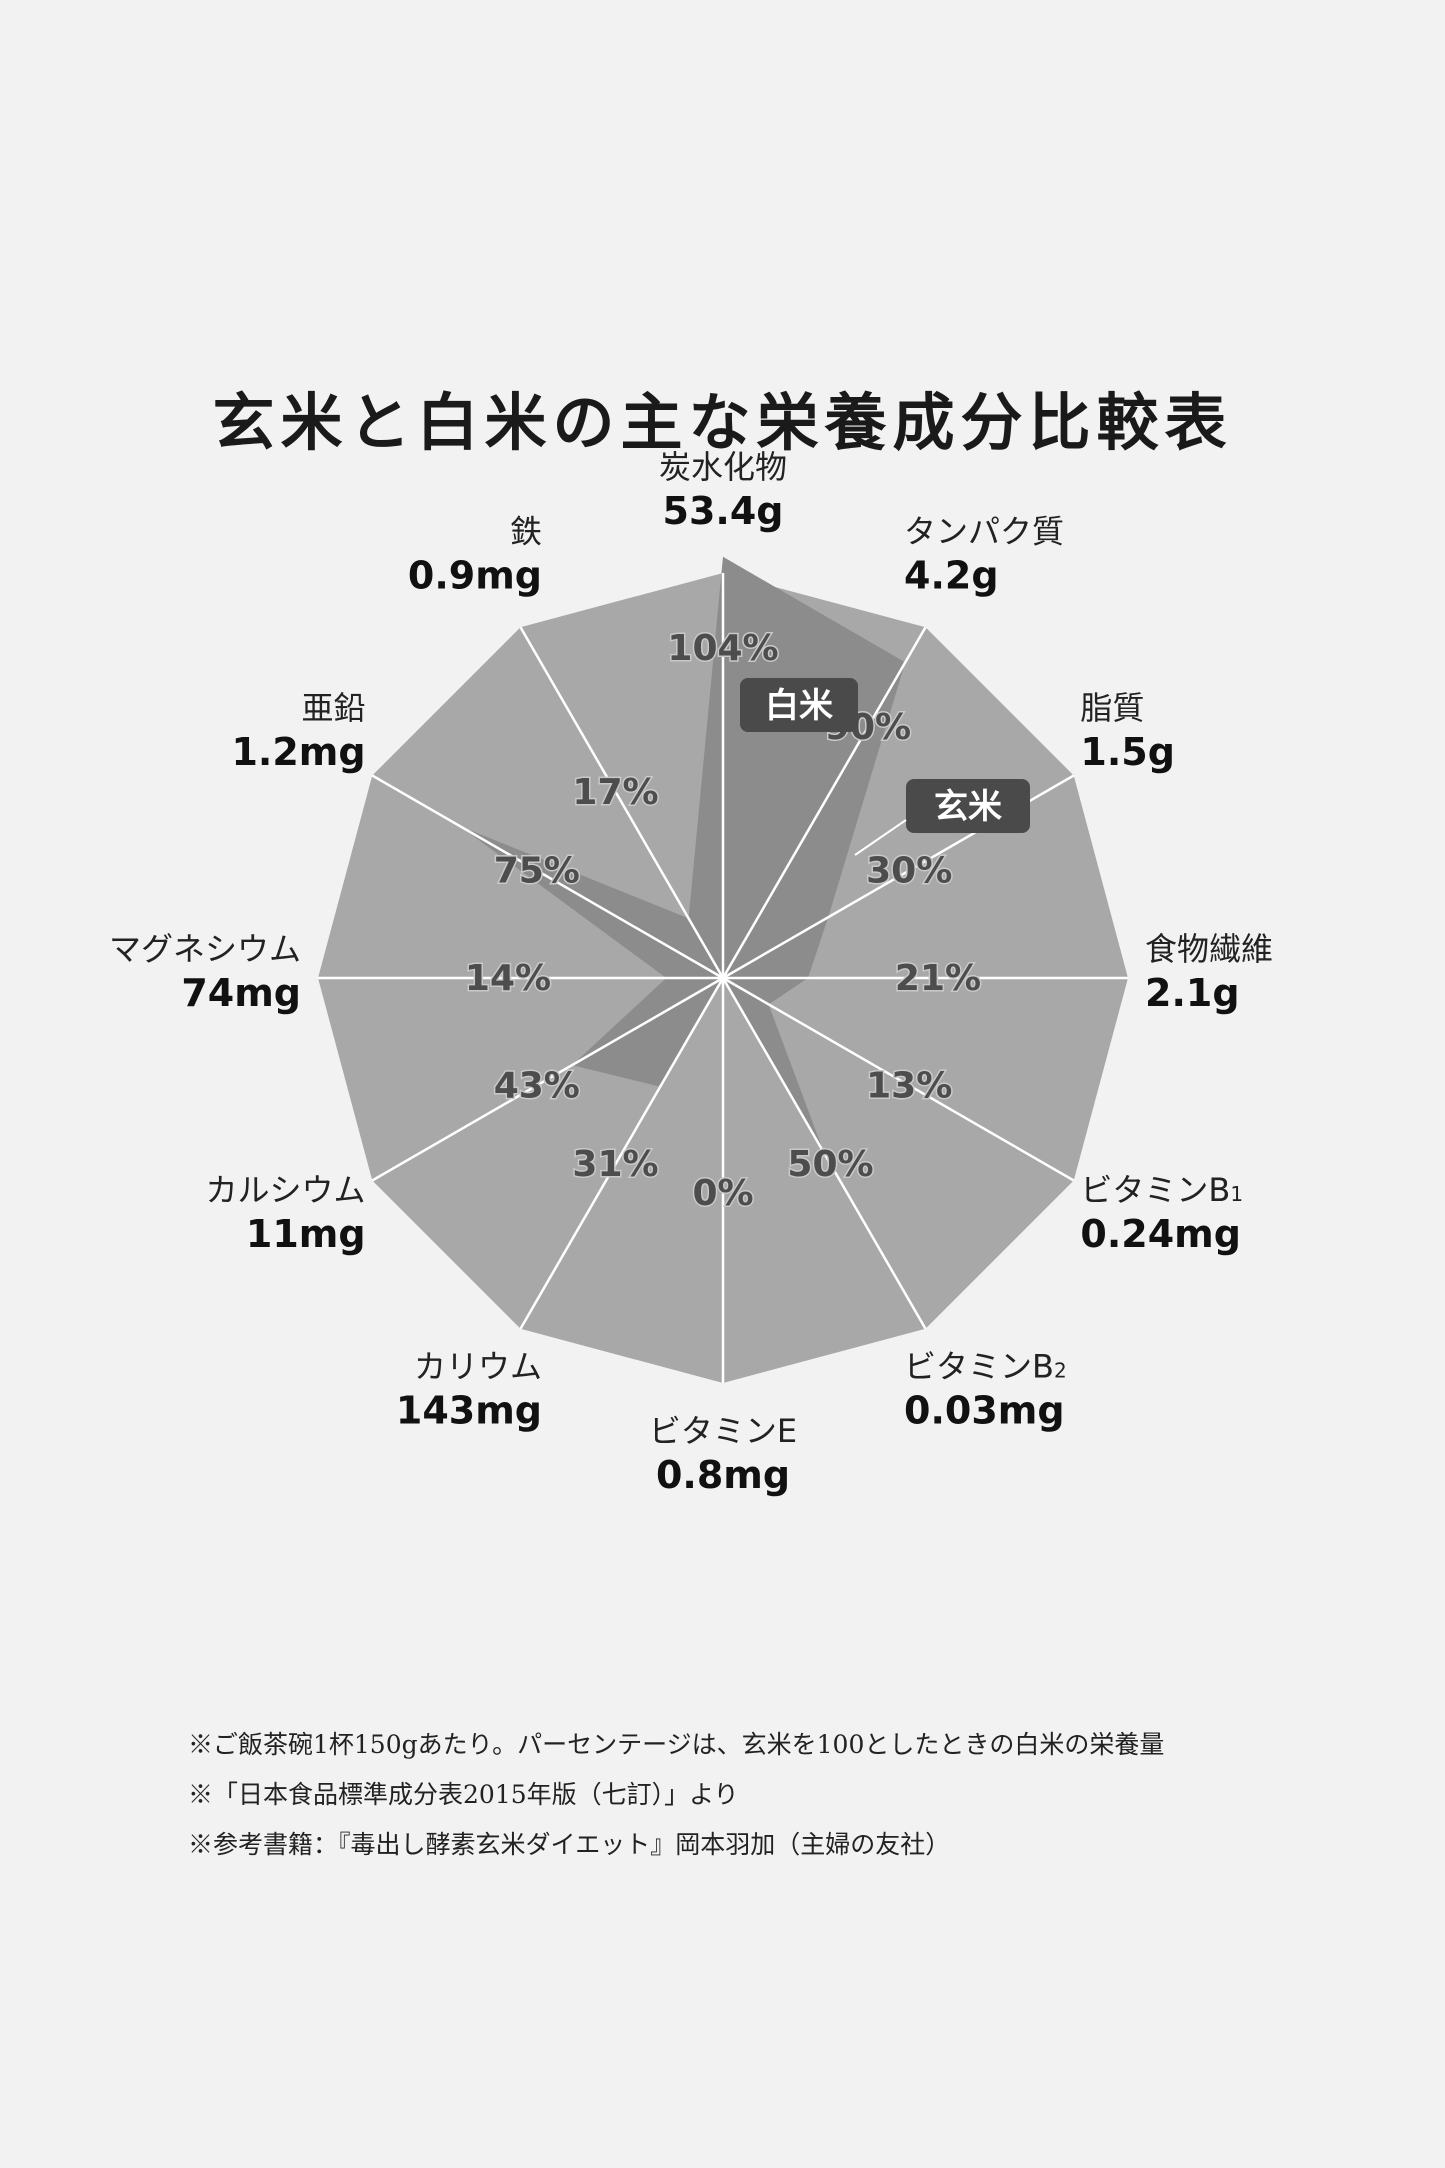  I want to click on category-value: 2.1g, so click(1192, 993).